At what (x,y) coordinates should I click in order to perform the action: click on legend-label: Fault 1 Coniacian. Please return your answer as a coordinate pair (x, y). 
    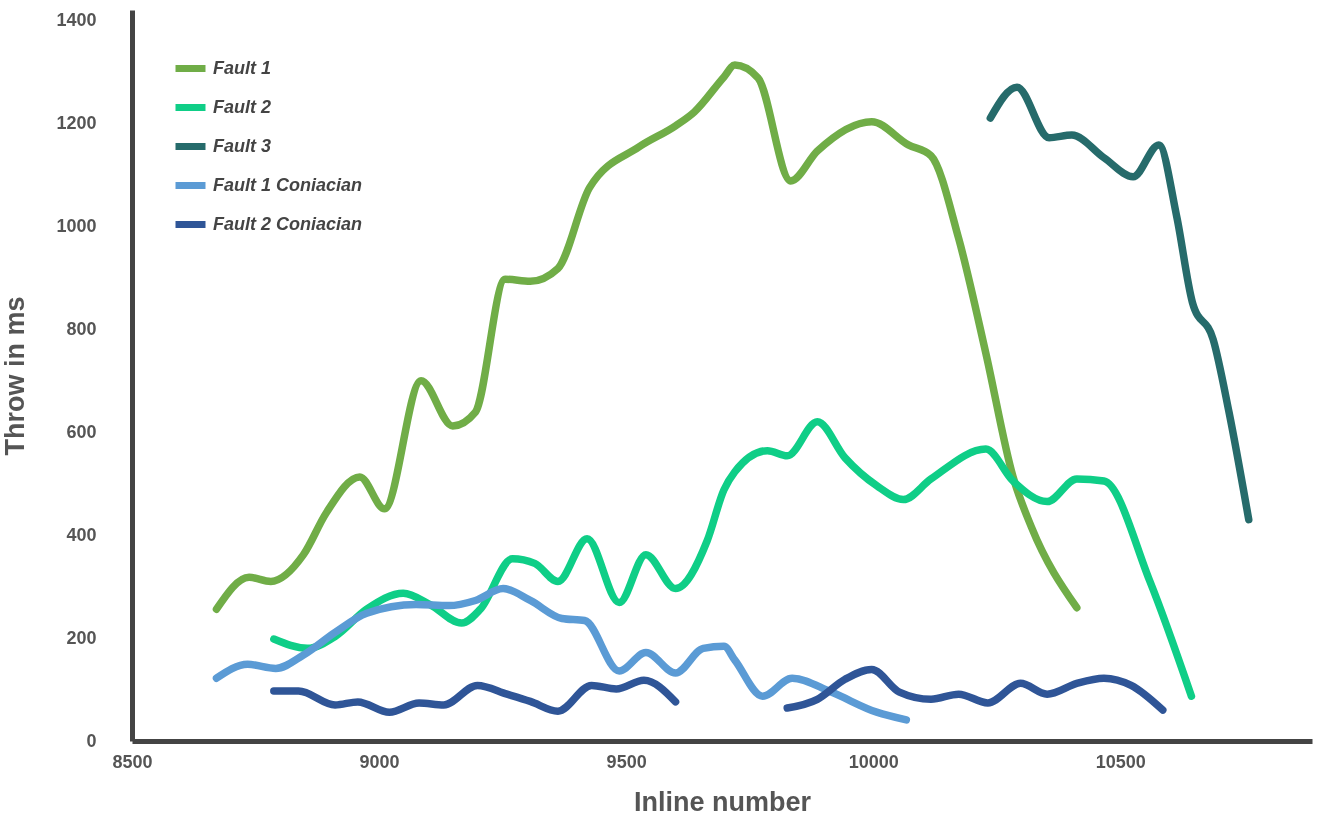
    Looking at the image, I should click on (288, 184).